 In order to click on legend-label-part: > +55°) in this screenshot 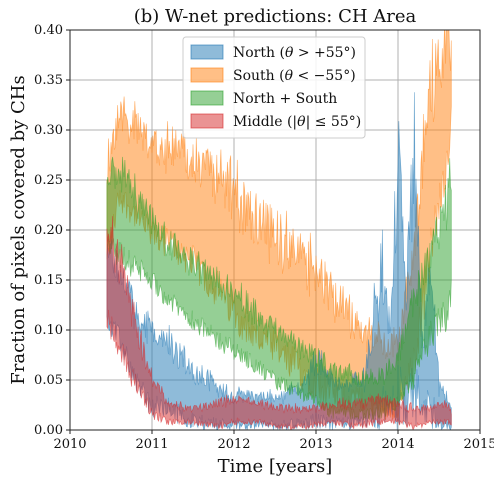, I will do `click(324, 53)`.